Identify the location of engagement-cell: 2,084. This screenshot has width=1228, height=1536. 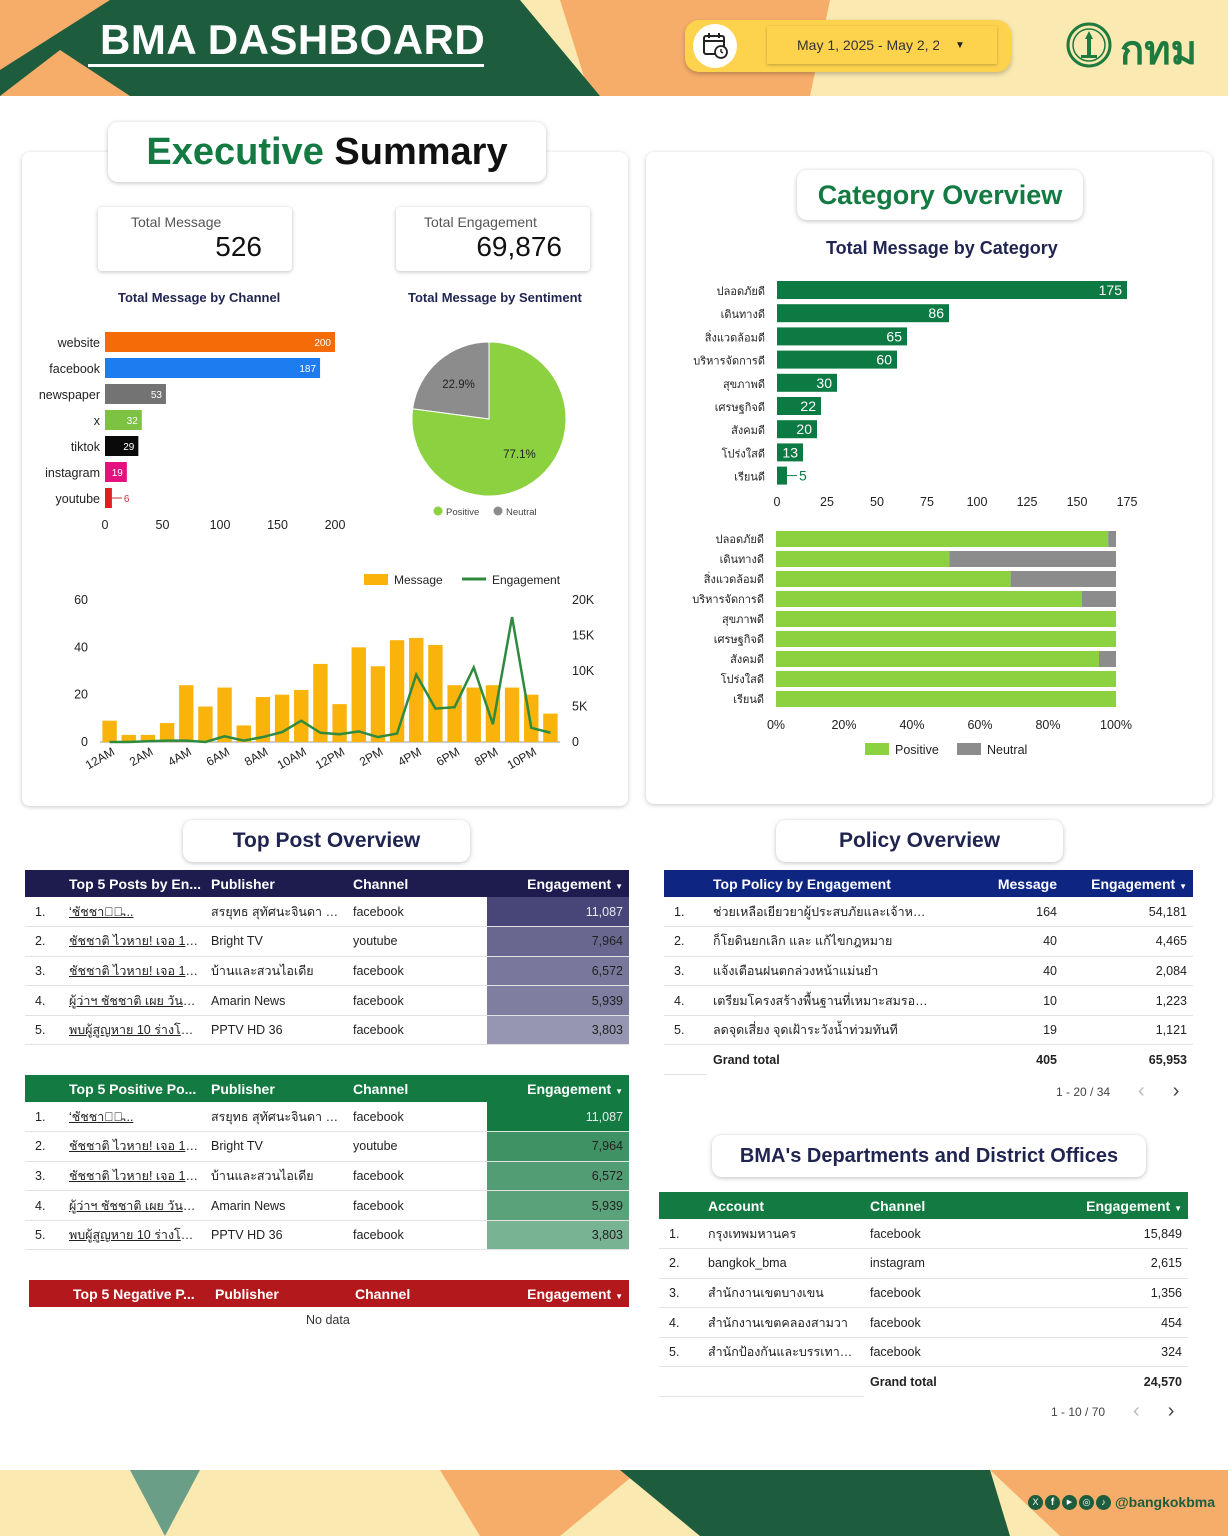
(1128, 971).